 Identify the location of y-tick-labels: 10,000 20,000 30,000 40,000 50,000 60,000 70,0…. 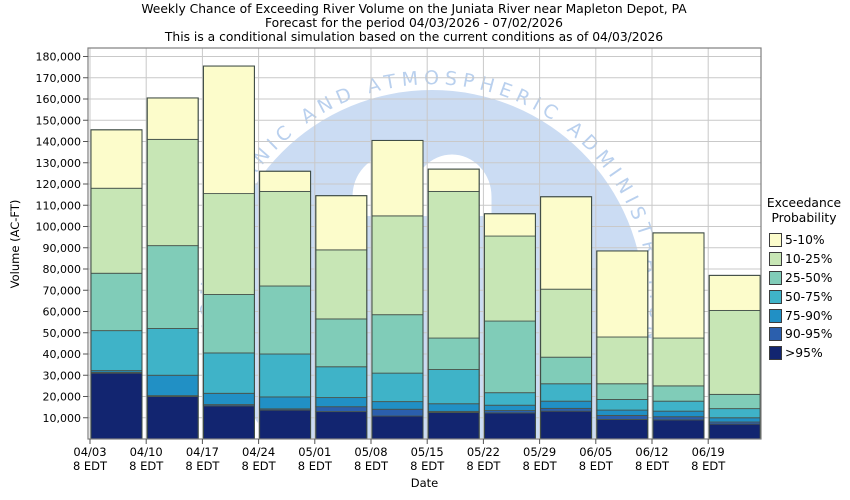
(59, 238).